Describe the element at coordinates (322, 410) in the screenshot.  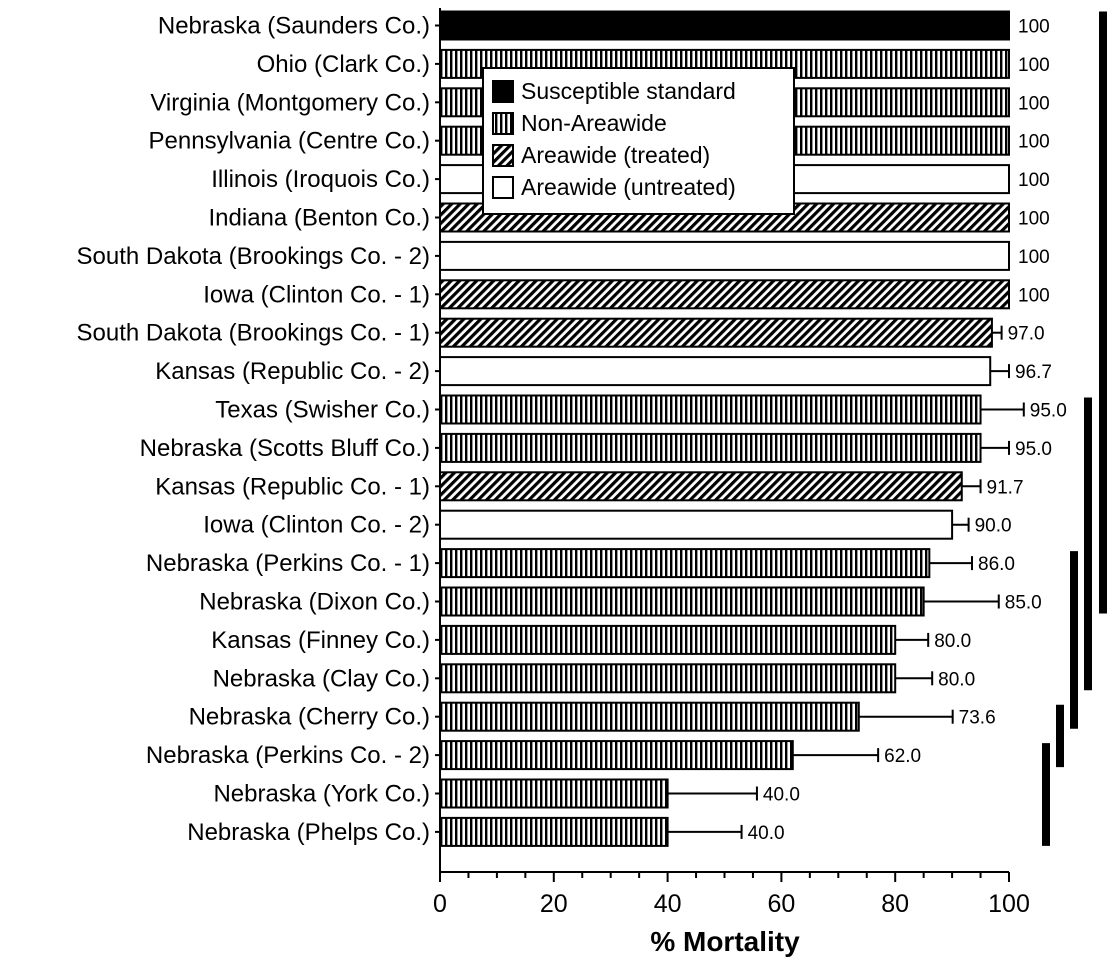
I see `category-label-11: Texas (Swisher Co.)` at that location.